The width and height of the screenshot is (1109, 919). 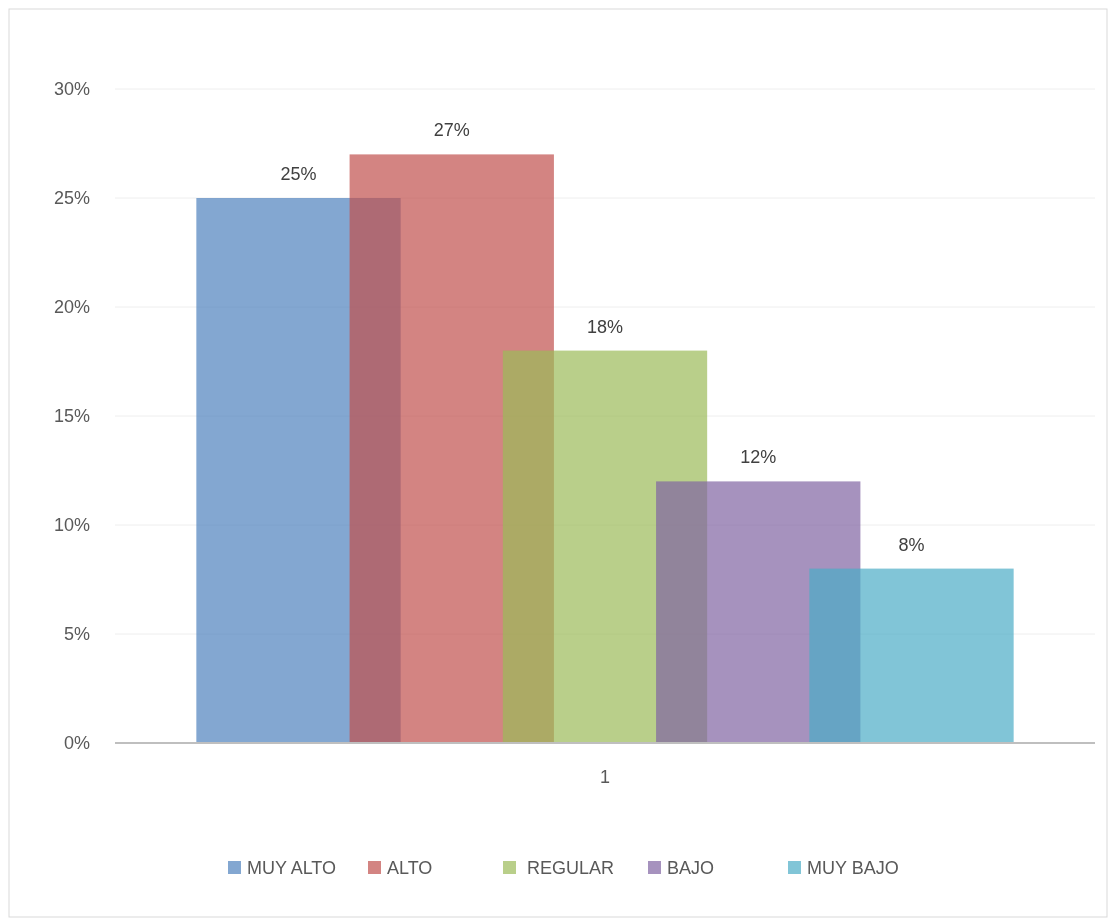 I want to click on legend-label: MUY BAJO, so click(x=853, y=868).